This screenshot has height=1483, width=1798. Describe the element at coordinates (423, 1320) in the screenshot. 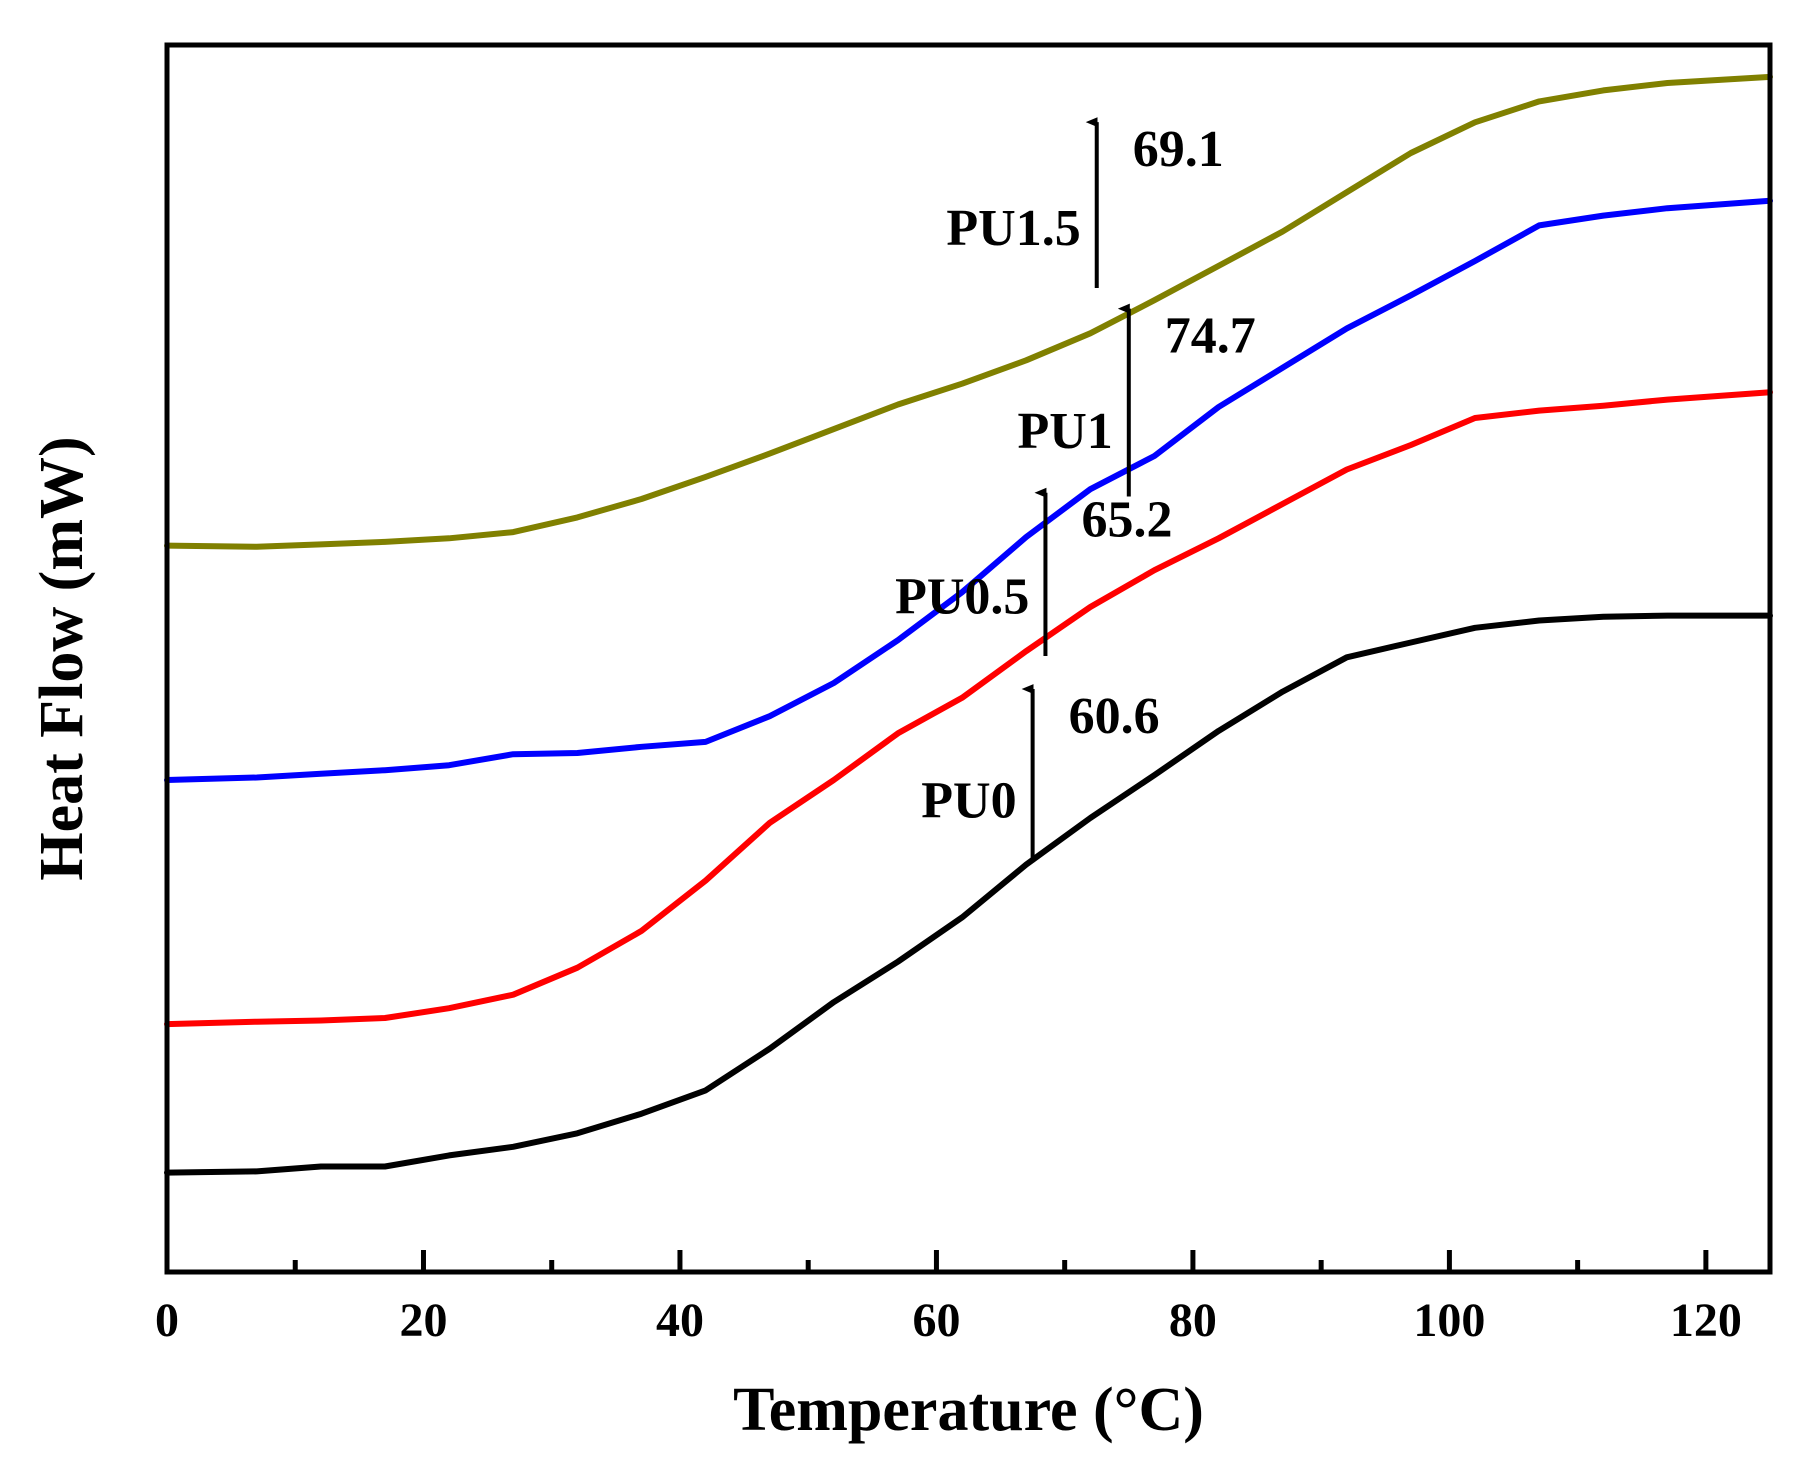

I see `x-tick-label: 20` at that location.